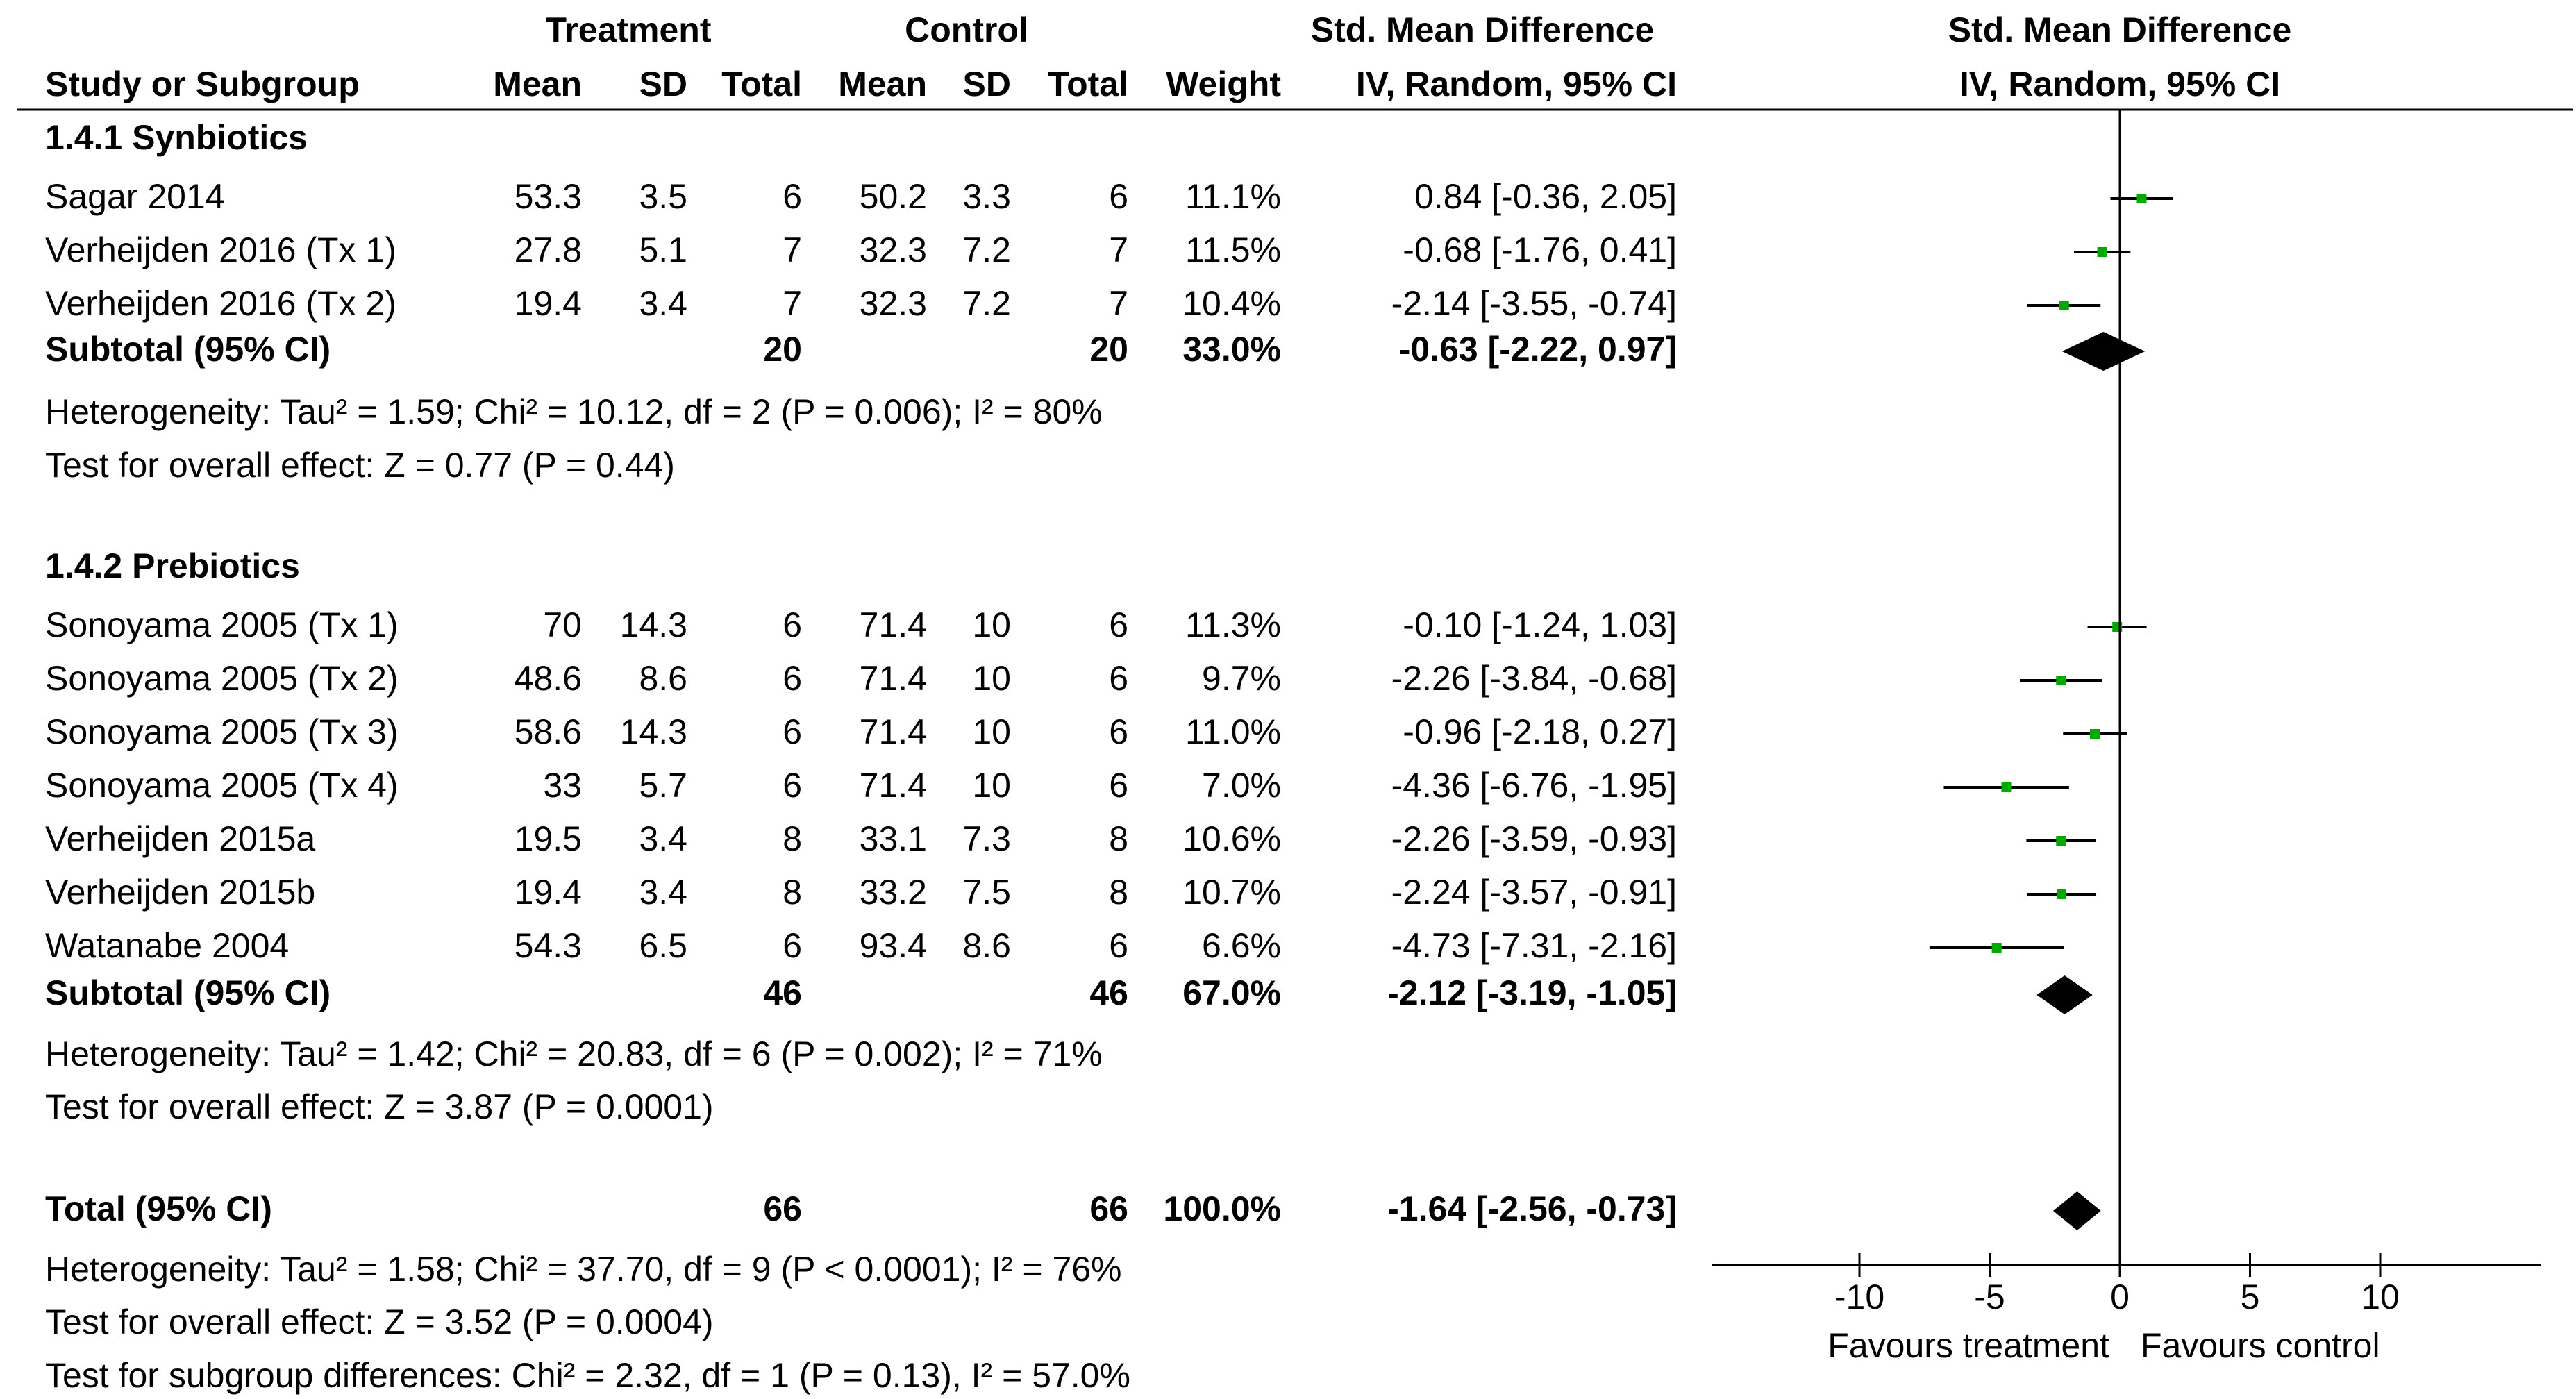 This screenshot has width=2576, height=1399. What do you see at coordinates (548, 838) in the screenshot?
I see `treatment-mean: 19.5` at bounding box center [548, 838].